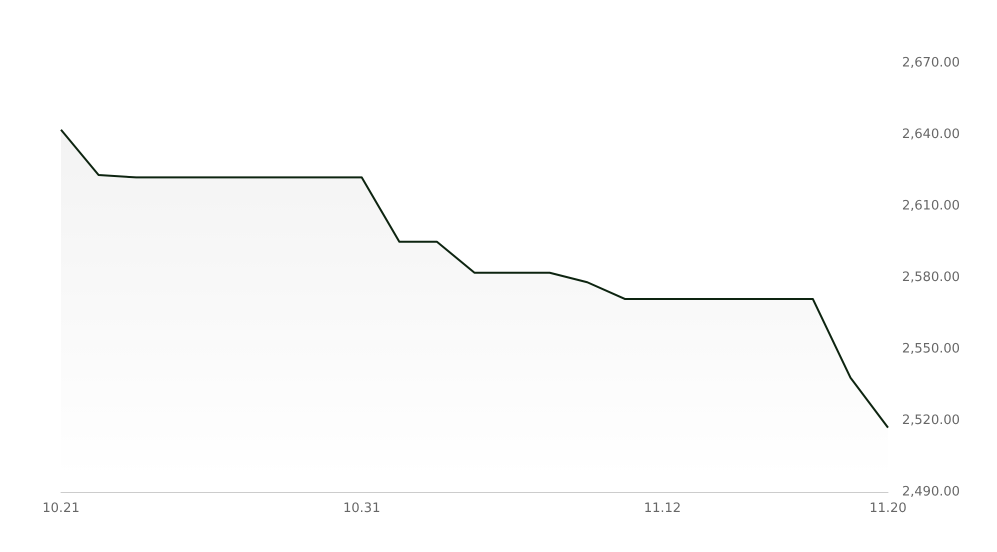  I want to click on y-tick-label: 2,550.00, so click(931, 349).